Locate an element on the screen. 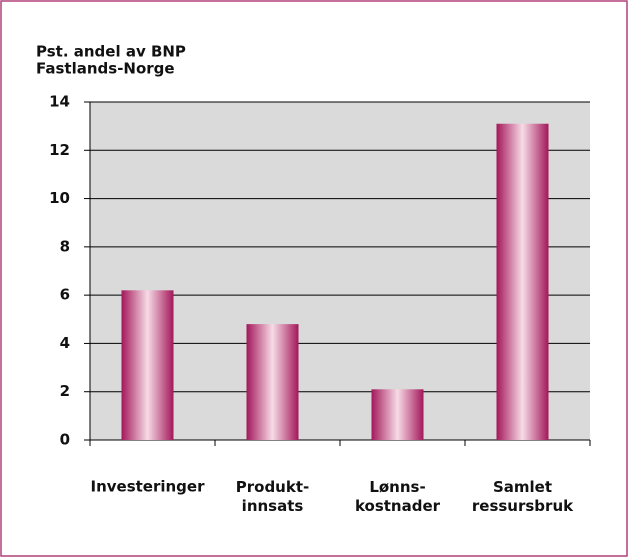  y-tick-label: 10 is located at coordinates (59, 198).